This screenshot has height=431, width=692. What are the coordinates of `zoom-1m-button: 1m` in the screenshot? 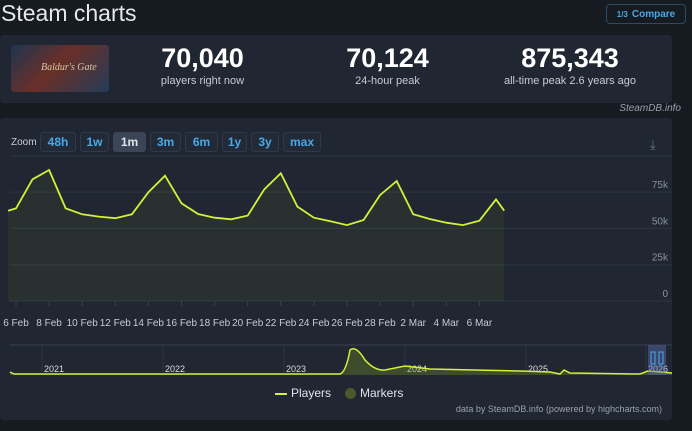 It's located at (129, 142).